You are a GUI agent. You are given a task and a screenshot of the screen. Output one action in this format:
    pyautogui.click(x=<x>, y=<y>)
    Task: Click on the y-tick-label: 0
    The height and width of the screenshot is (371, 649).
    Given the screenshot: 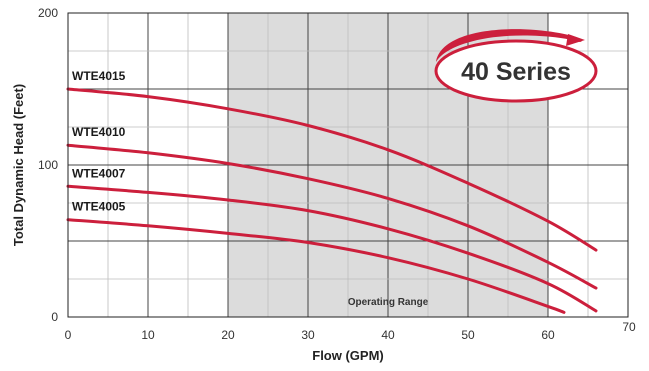 What is the action you would take?
    pyautogui.click(x=54, y=317)
    